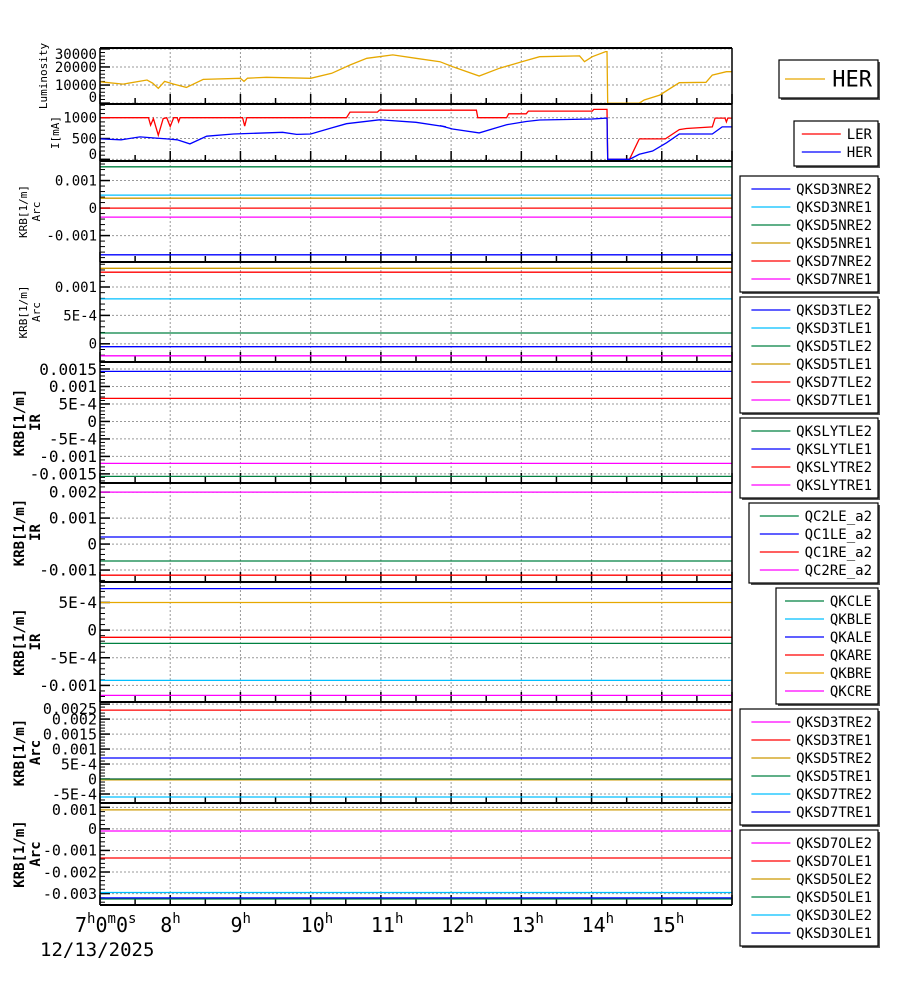 This screenshot has width=900, height=984. I want to click on y-tick-label: 0.002, so click(74, 719).